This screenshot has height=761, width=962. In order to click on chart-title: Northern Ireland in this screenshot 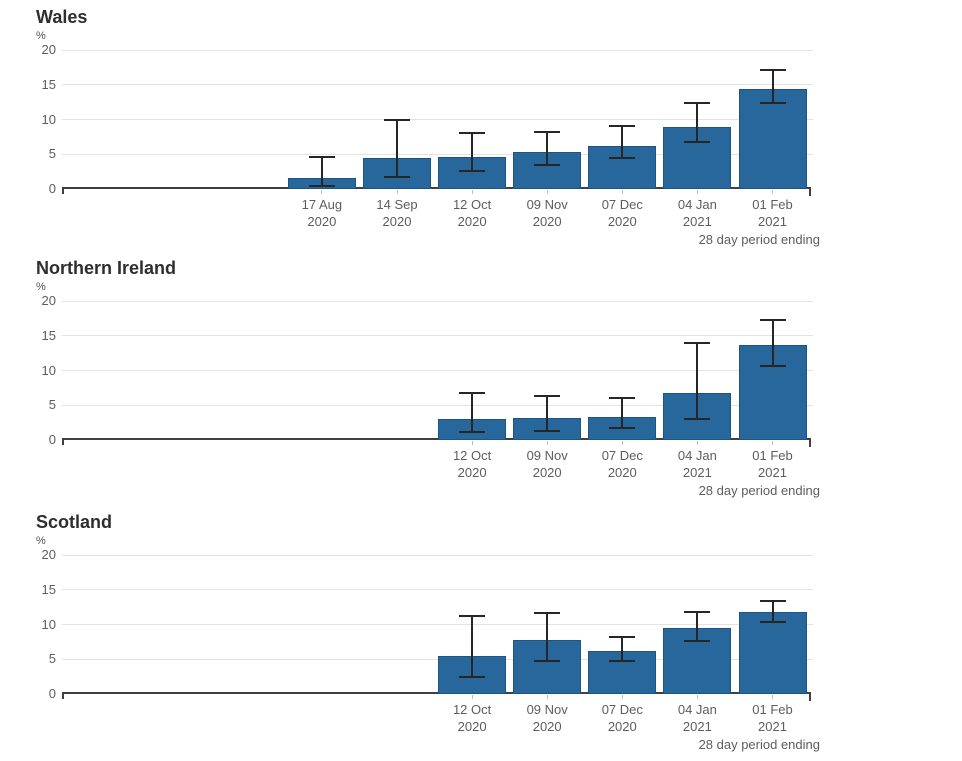, I will do `click(106, 268)`.